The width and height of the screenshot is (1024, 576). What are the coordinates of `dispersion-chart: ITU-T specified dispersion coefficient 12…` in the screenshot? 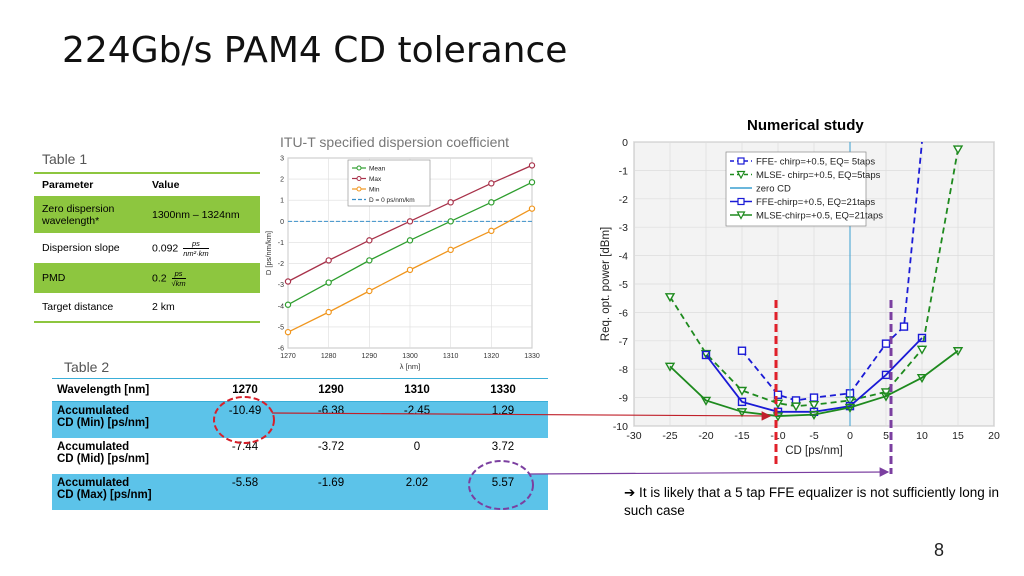 It's located at (402, 252).